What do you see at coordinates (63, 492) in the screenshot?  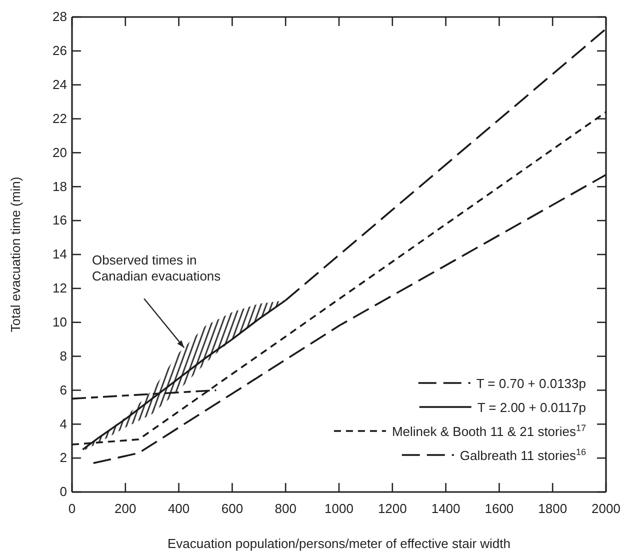 I see `y-tick-label: 0` at bounding box center [63, 492].